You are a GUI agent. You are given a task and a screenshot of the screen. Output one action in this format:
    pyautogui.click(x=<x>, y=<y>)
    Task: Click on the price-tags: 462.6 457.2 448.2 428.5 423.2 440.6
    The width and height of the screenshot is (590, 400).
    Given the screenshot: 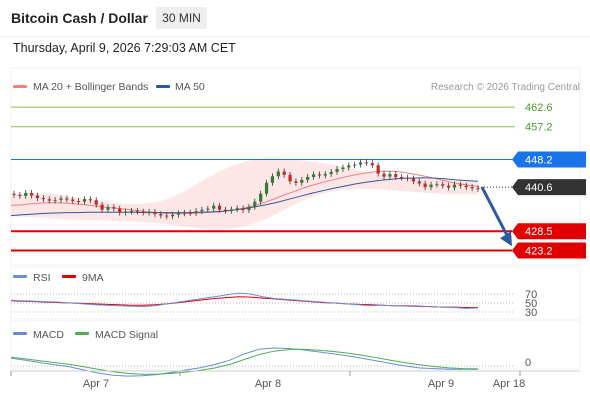 What is the action you would take?
    pyautogui.click(x=549, y=180)
    